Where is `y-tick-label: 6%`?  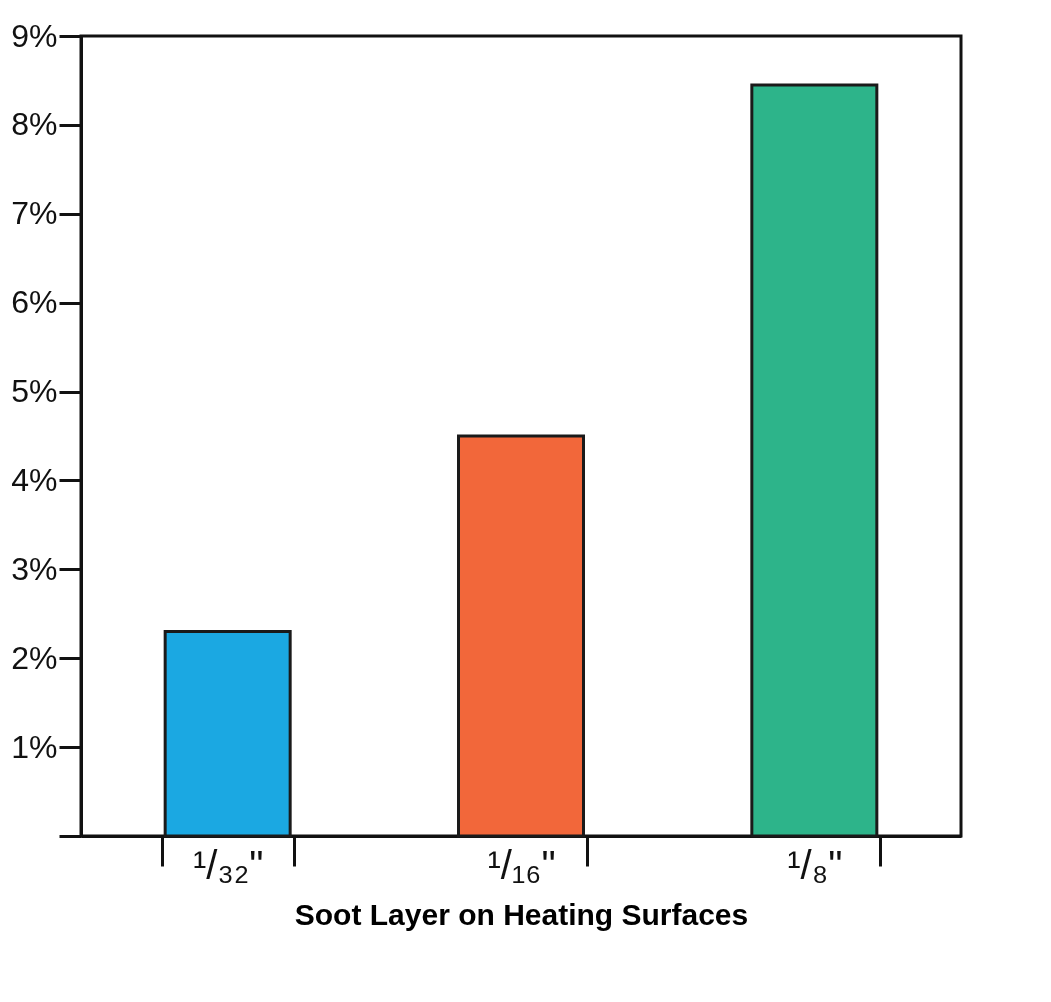
y-tick-label: 6% is located at coordinates (34, 302).